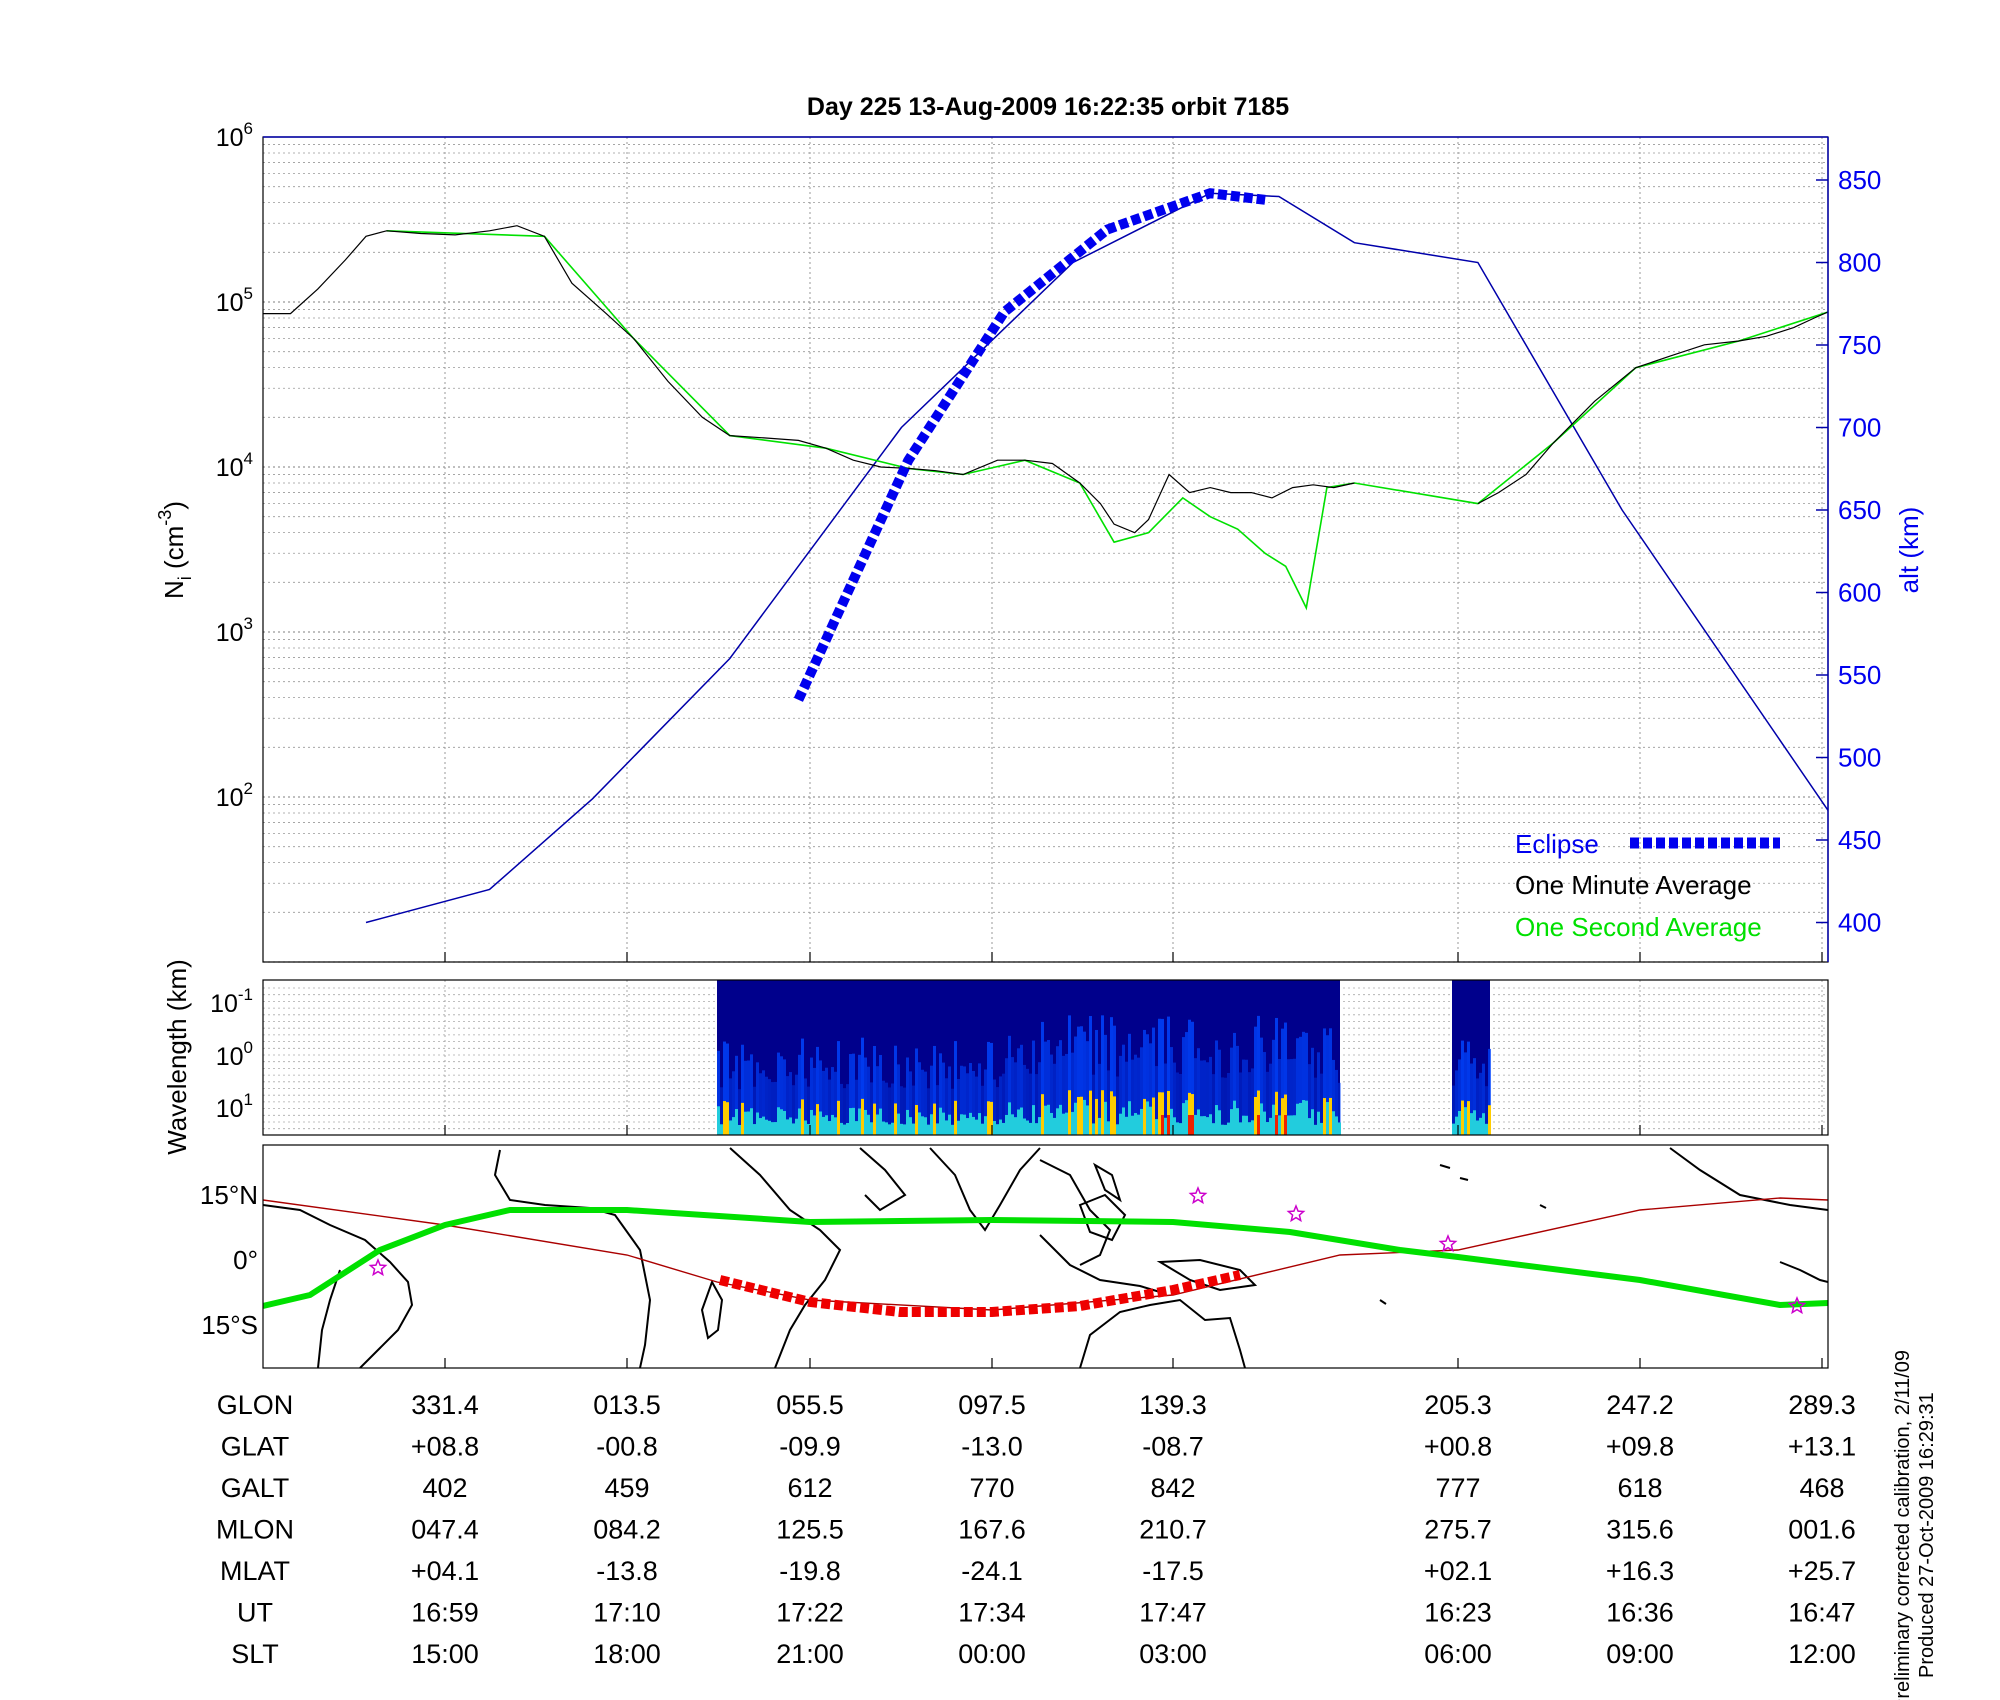  I want to click on alt-tick-label: 700, so click(1859, 428).